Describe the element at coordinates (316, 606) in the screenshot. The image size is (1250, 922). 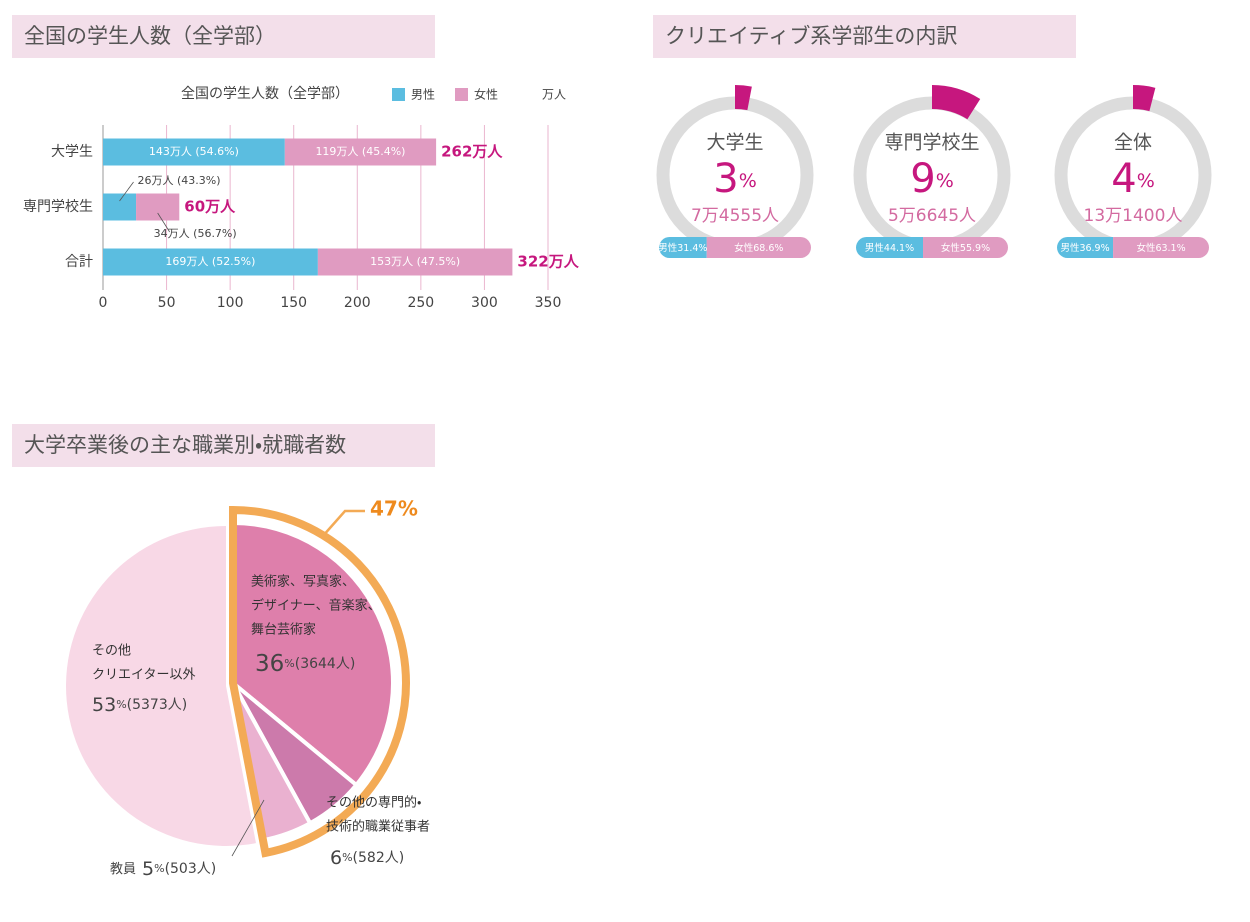
I see `category-line: デザイナー、音楽家、` at that location.